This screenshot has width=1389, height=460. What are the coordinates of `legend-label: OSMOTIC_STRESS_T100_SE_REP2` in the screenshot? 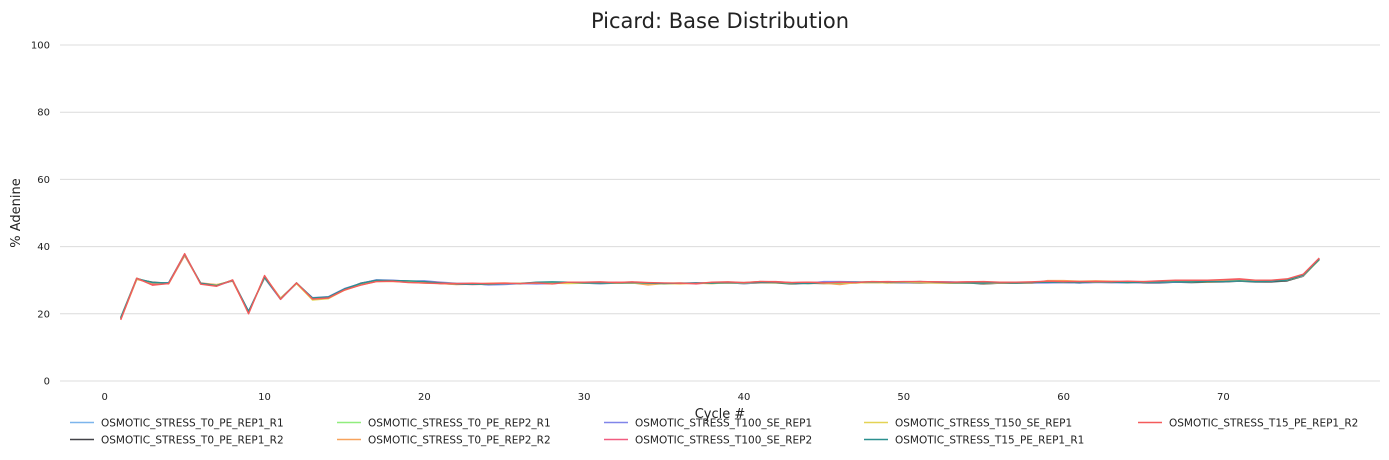 It's located at (723, 441).